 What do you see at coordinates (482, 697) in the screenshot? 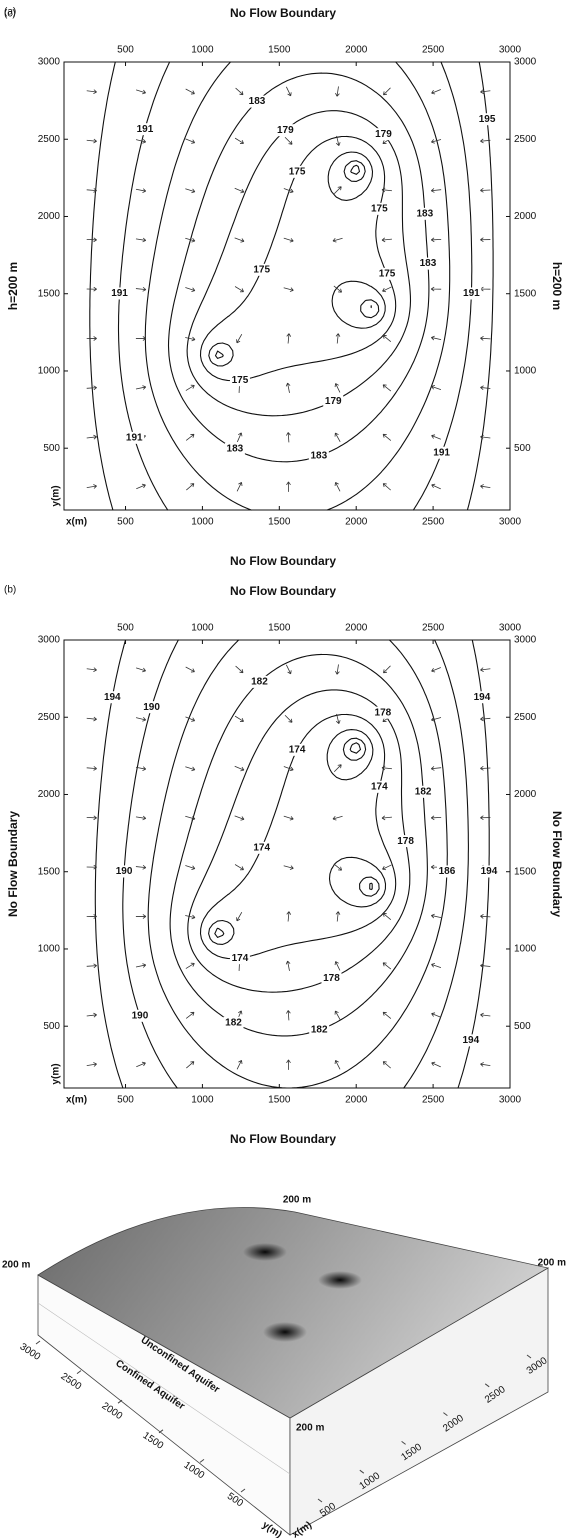
I see `contour-label: 194` at bounding box center [482, 697].